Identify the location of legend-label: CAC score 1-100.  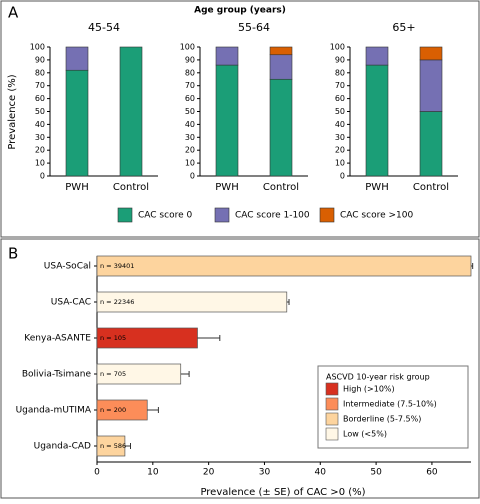
(272, 216).